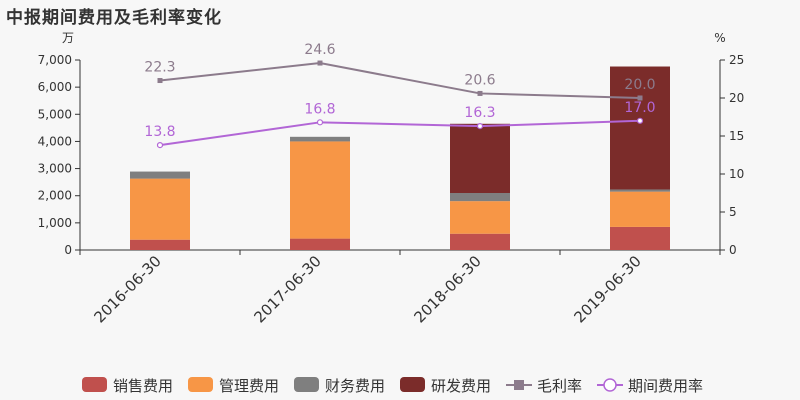 Image resolution: width=800 pixels, height=400 pixels. What do you see at coordinates (68, 38) in the screenshot?
I see `left-axis-unit: 万` at bounding box center [68, 38].